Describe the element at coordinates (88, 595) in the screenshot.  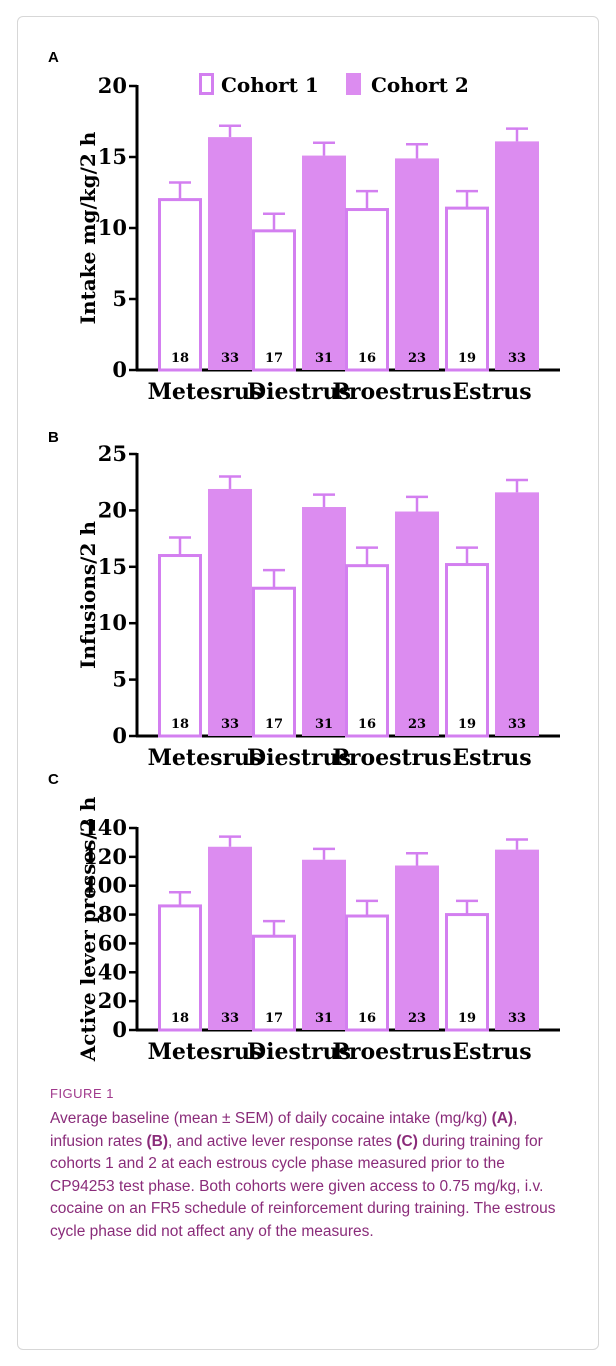
I see `y-axis-label: Infusions/2 h` at that location.